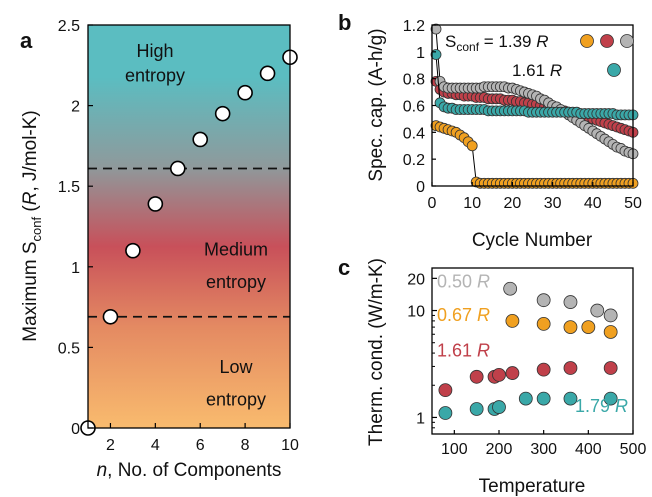 The width and height of the screenshot is (652, 497). What do you see at coordinates (595, 406) in the screenshot?
I see `series-label-value: 1.79` at bounding box center [595, 406].